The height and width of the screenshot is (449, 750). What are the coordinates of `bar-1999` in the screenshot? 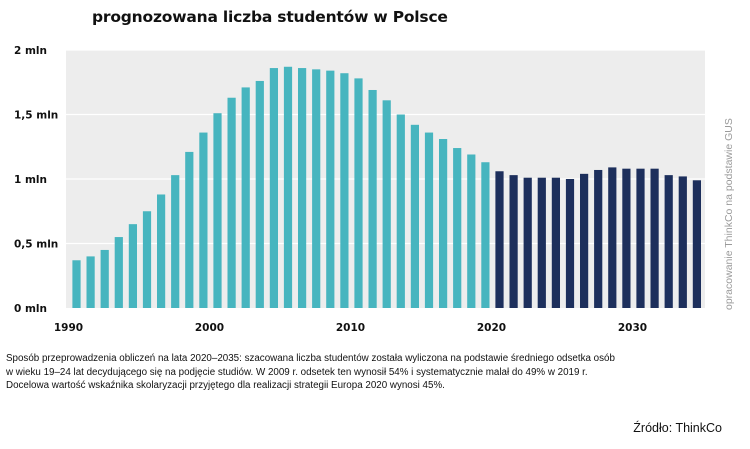 It's located at (203, 220).